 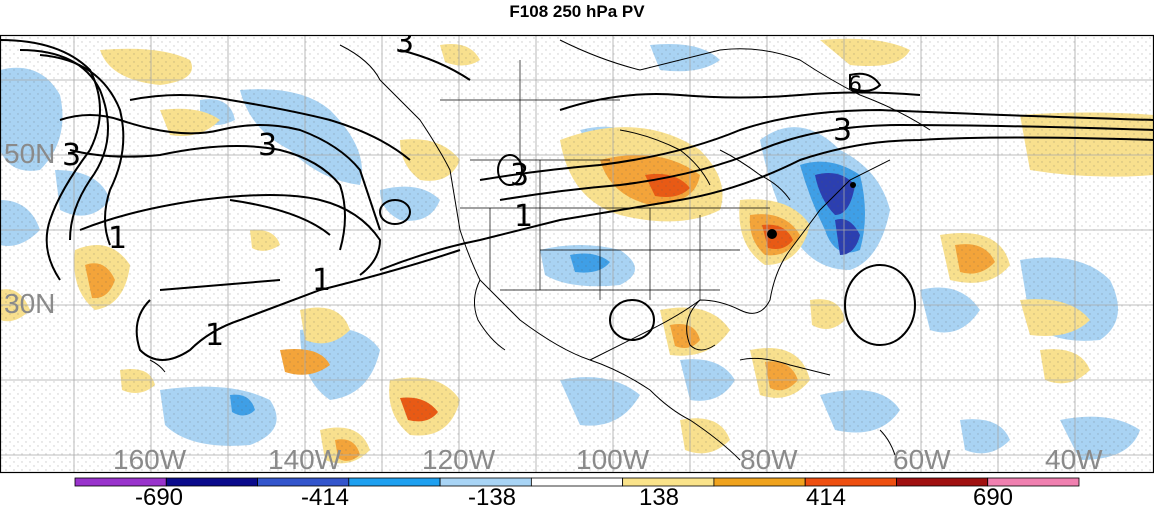 What do you see at coordinates (159, 497) in the screenshot?
I see `colorbar-label: -690` at bounding box center [159, 497].